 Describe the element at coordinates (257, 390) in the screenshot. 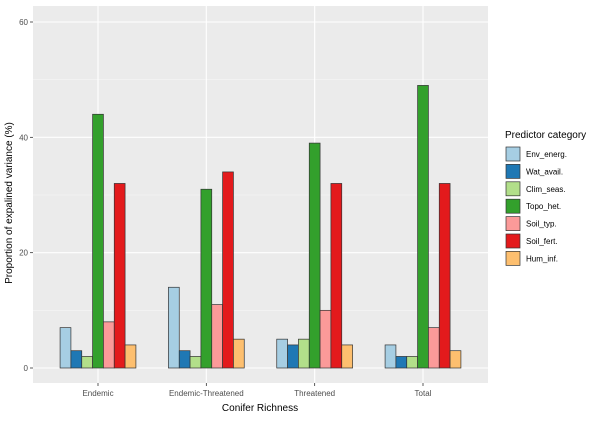

I see `x-axis: Endemic Endemic-Threatened Threatened Total` at that location.